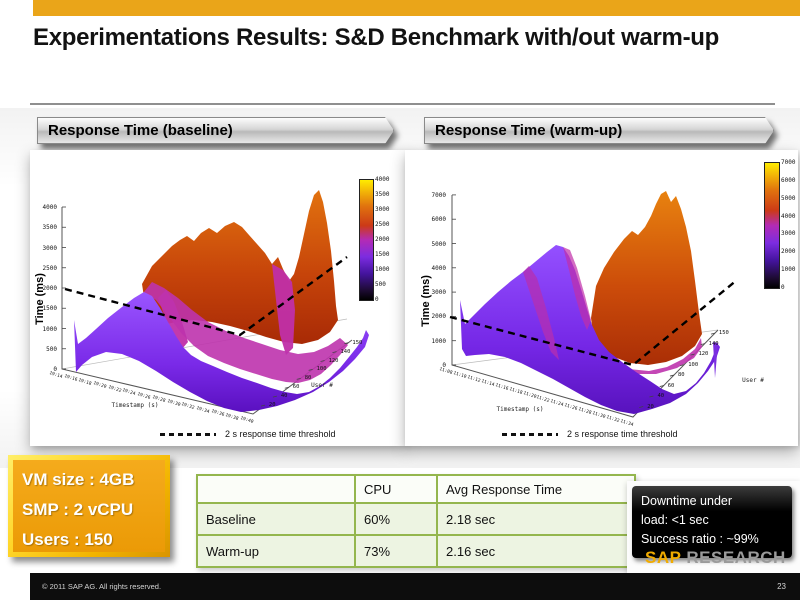 This screenshot has width=800, height=600. Describe the element at coordinates (736, 557) in the screenshot. I see `research-logo-text: RESEARCH` at that location.